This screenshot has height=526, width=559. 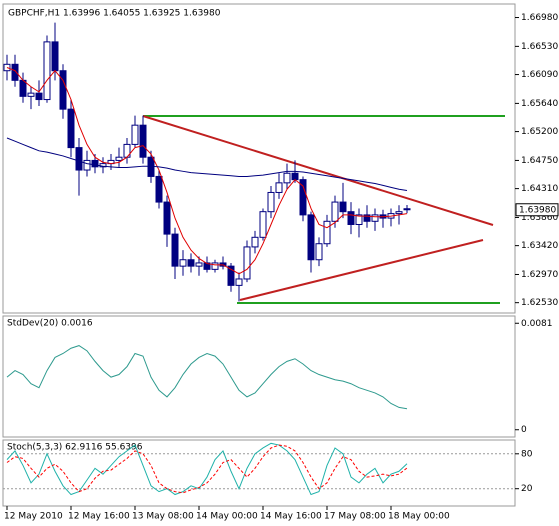 What do you see at coordinates (539, 246) in the screenshot?
I see `y-tick-label: 1.63420` at bounding box center [539, 246].